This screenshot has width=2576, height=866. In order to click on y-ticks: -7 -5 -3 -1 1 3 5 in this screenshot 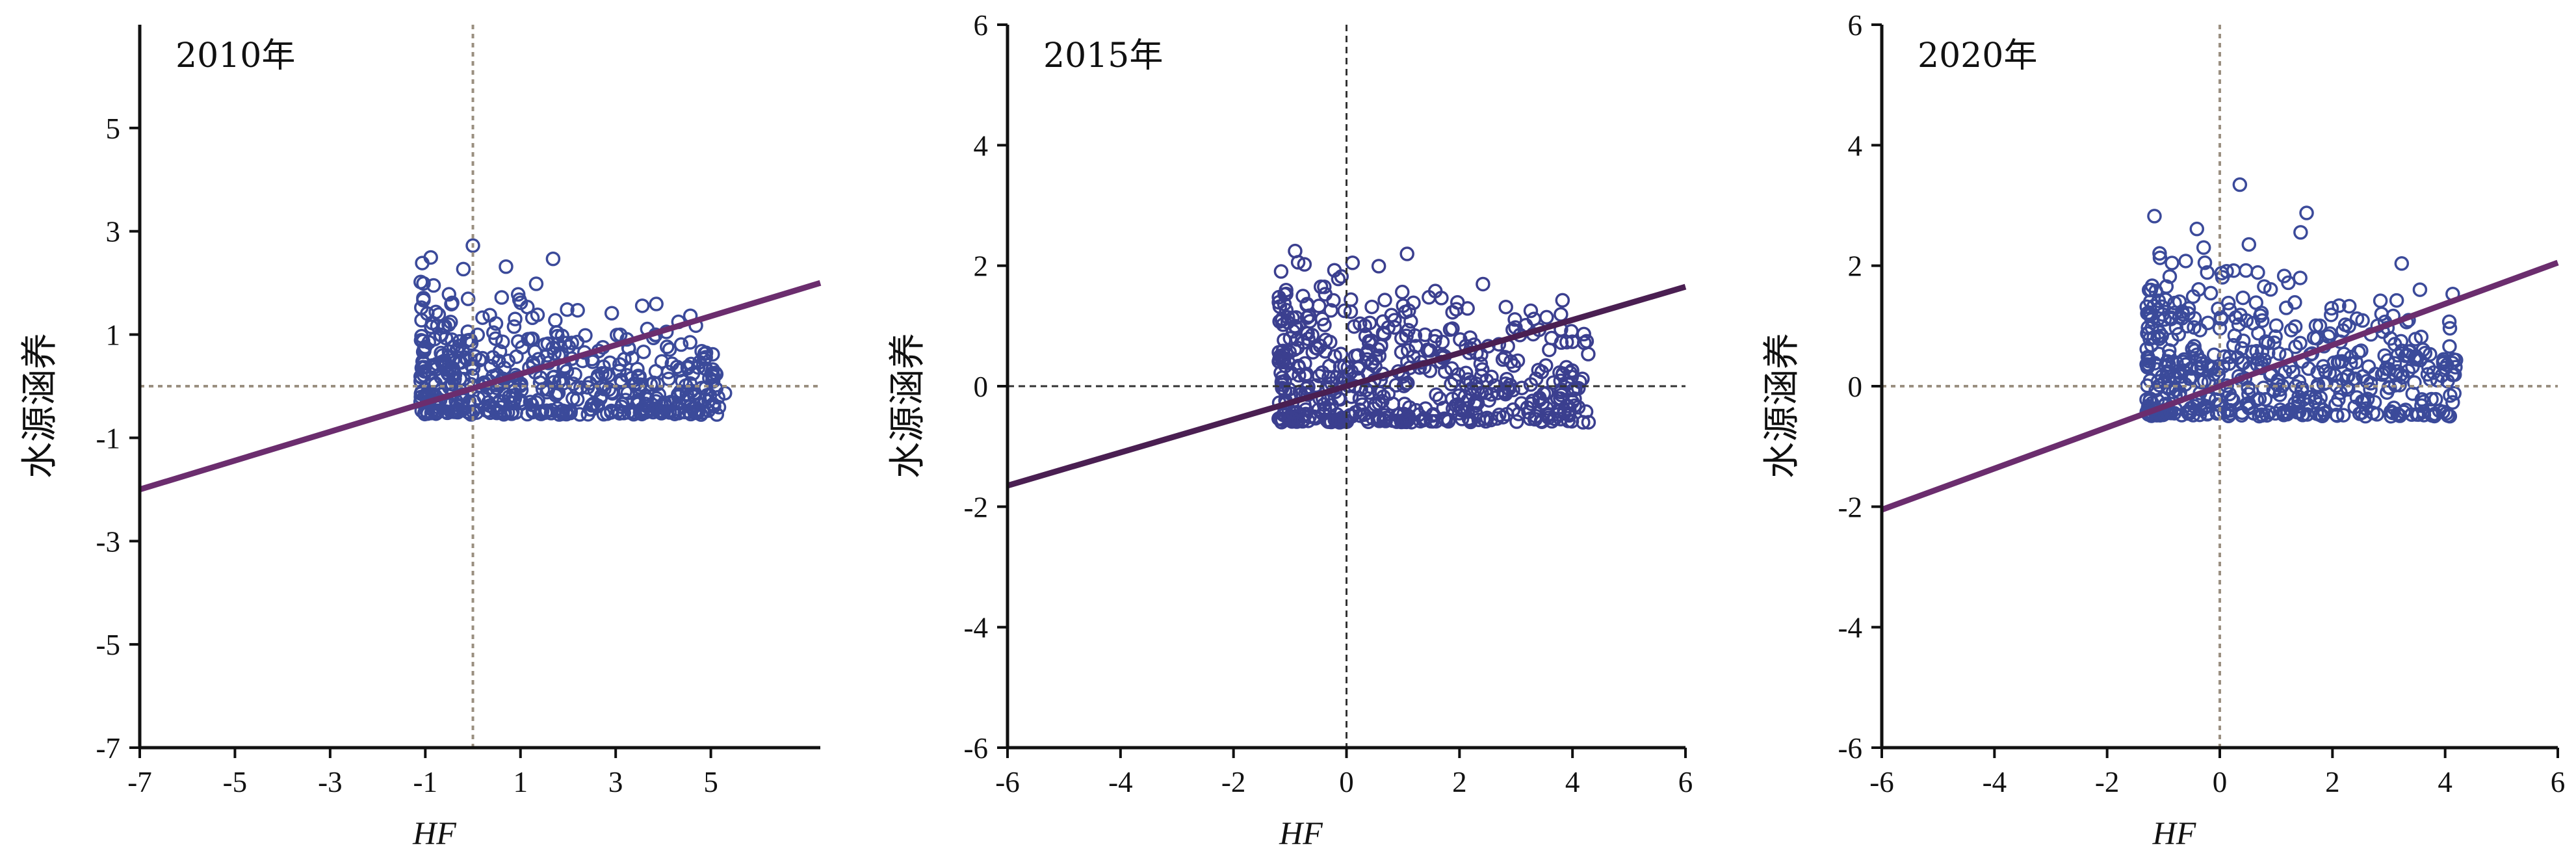, I will do `click(118, 438)`.